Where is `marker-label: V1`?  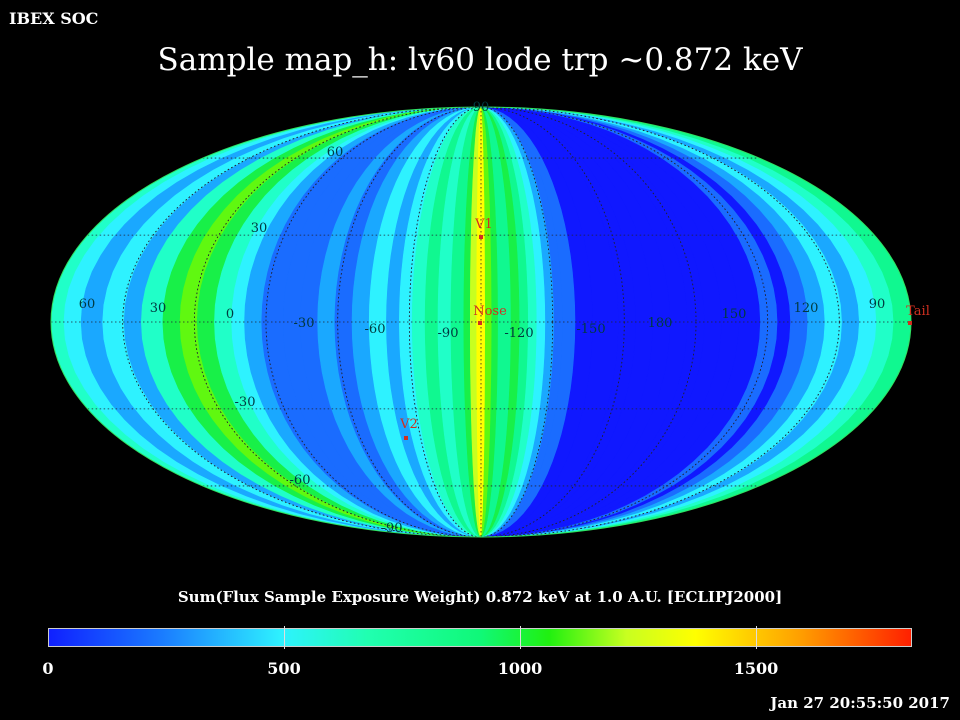 marker-label: V1 is located at coordinates (483, 224).